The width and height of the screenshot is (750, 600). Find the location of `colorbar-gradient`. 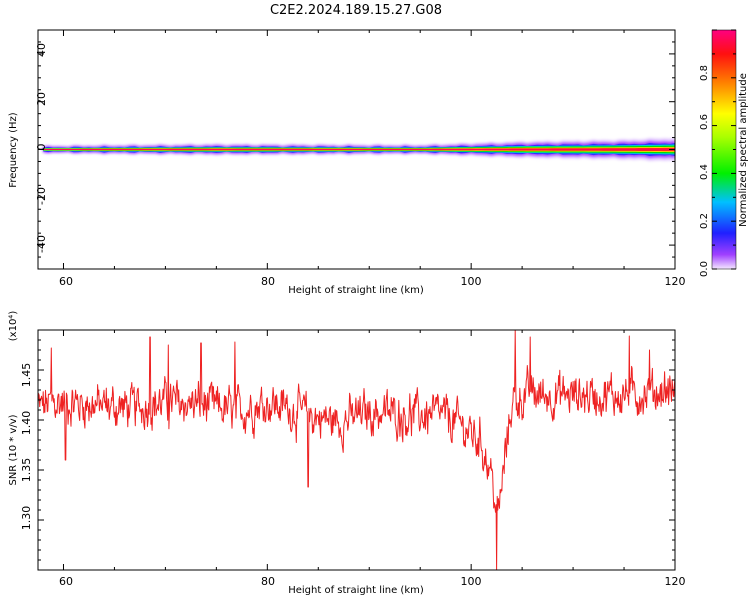

colorbar-gradient is located at coordinates (724, 149).